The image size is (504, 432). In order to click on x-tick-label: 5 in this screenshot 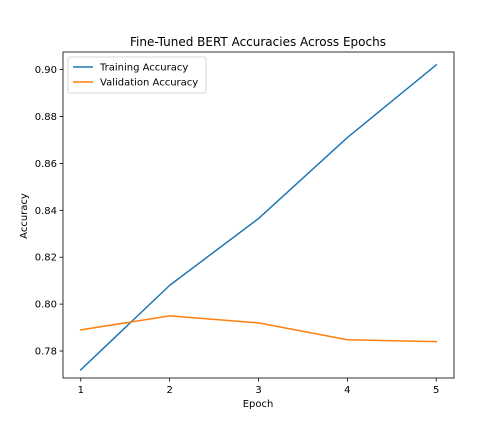, I will do `click(436, 390)`.